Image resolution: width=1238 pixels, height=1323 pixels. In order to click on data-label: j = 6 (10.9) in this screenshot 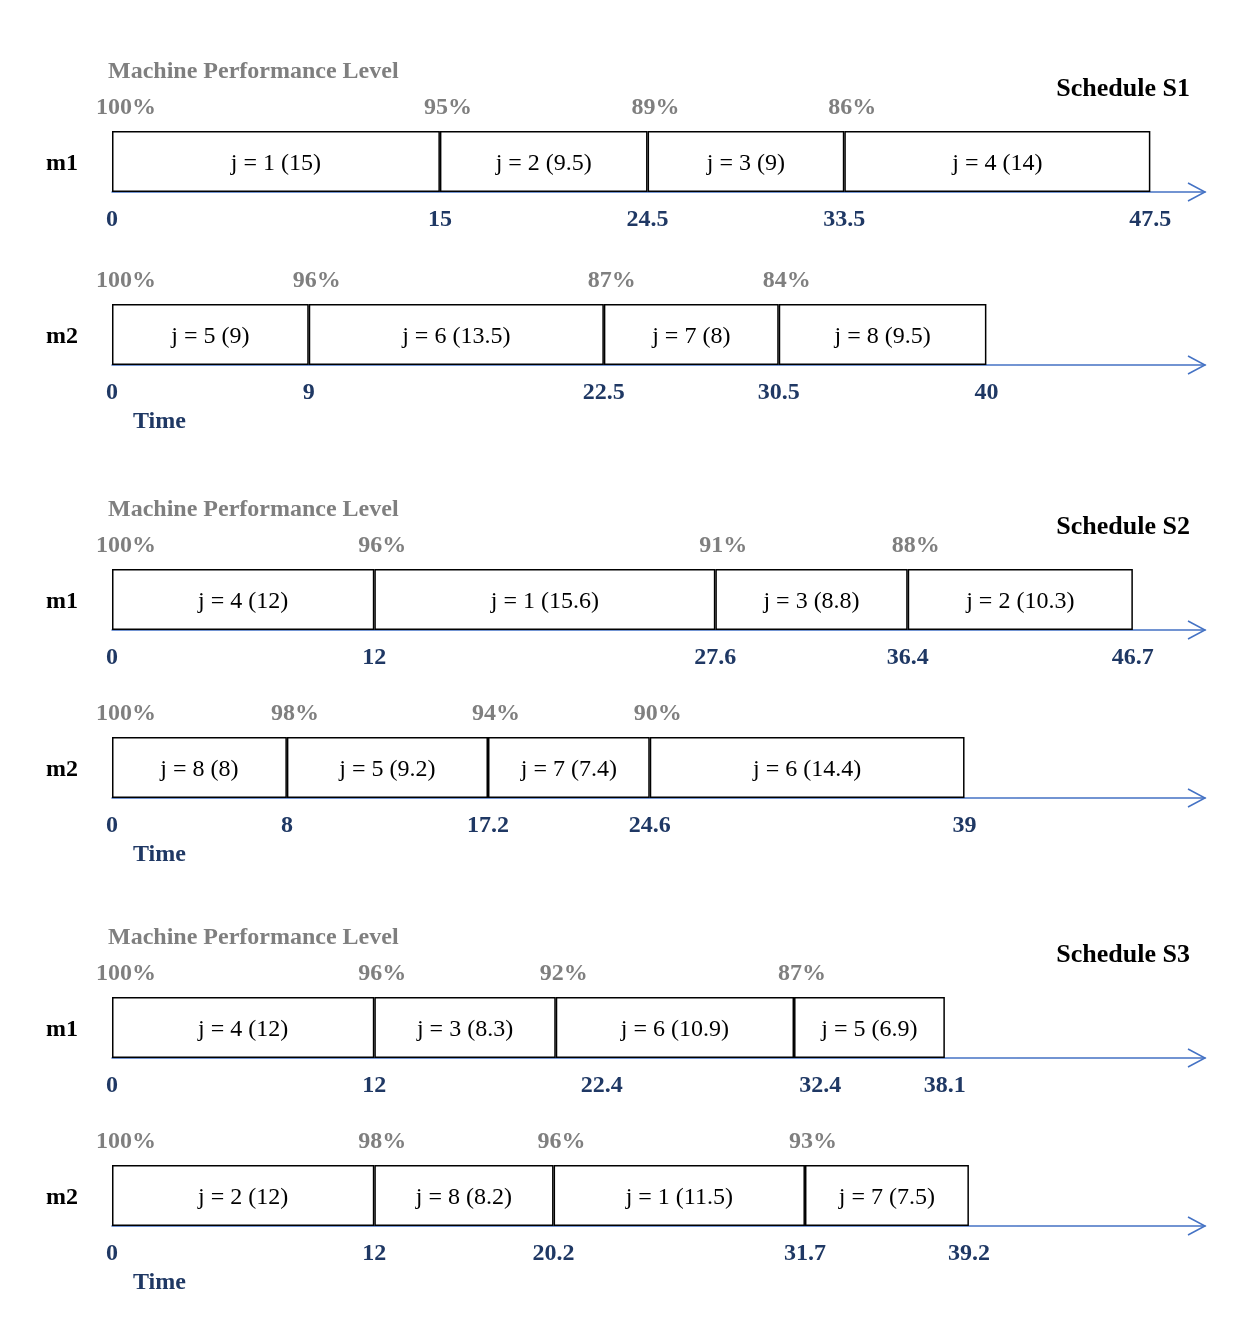, I will do `click(674, 1027)`.